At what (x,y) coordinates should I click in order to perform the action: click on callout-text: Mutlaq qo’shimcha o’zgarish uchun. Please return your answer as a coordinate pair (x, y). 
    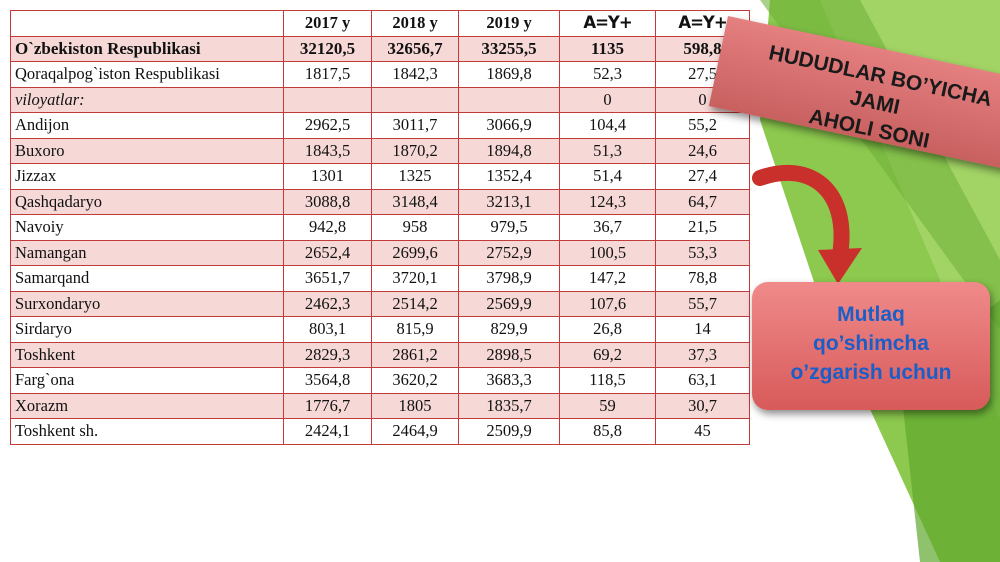
    Looking at the image, I should click on (871, 343).